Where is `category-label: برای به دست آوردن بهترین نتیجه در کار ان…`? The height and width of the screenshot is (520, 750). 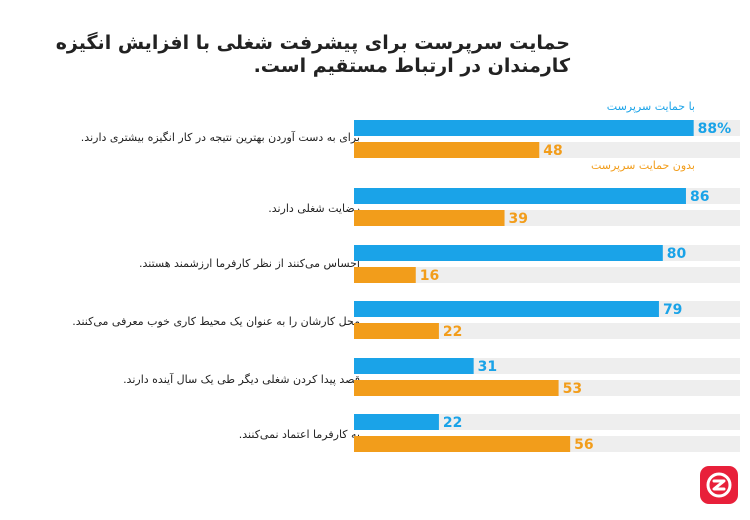
category-label: برای به دست آوردن بهترین نتیجه در کار ان… is located at coordinates (220, 137).